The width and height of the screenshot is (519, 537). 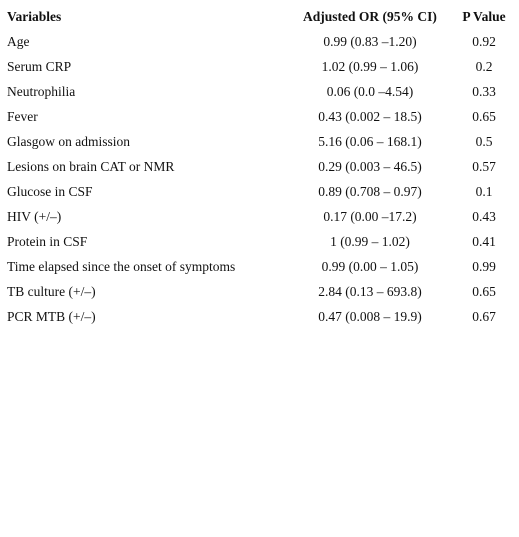 What do you see at coordinates (370, 241) in the screenshot?
I see `adjusted-or: 1 (0.99 – 1.02)` at bounding box center [370, 241].